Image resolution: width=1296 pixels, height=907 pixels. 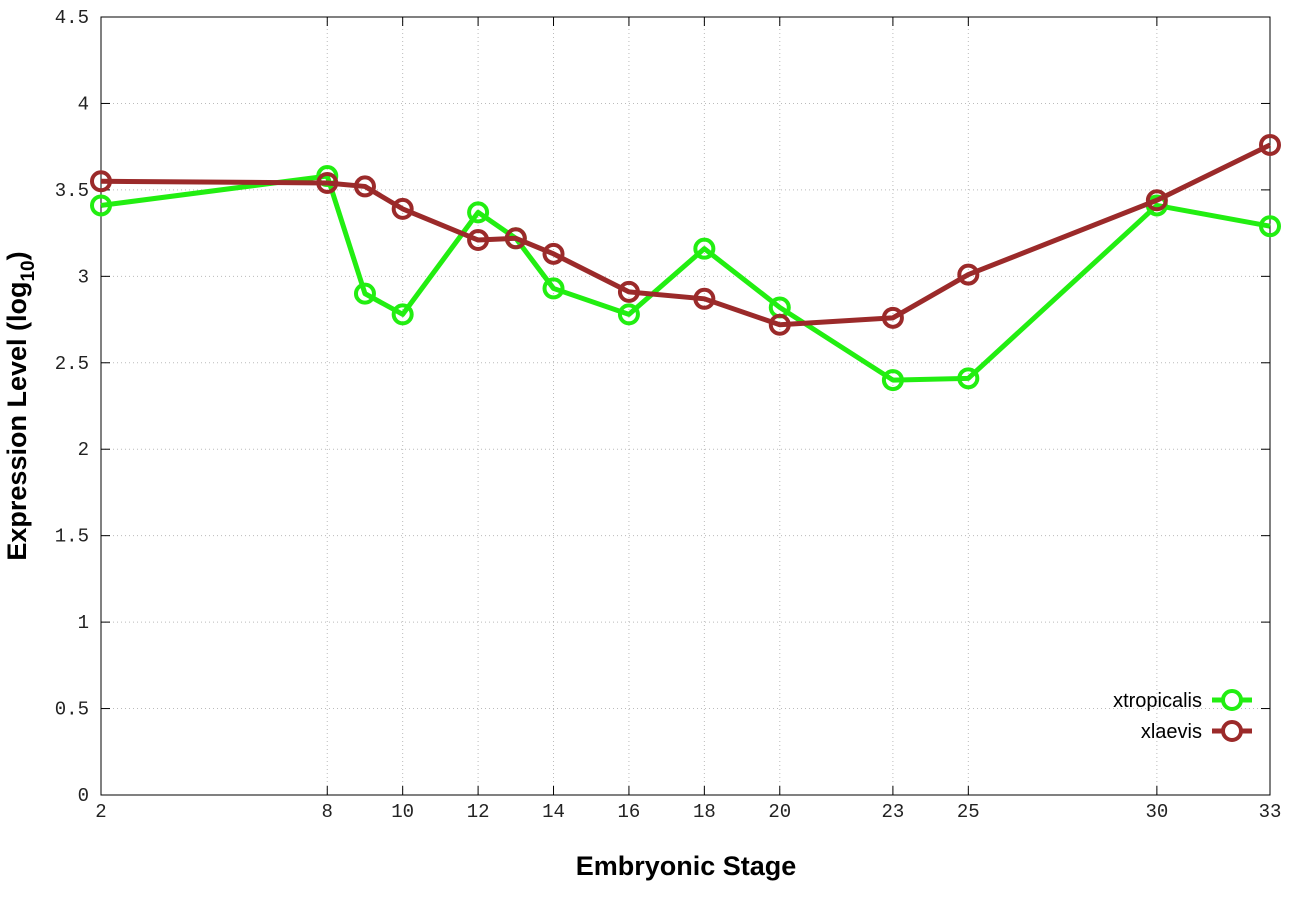 I want to click on y-tick-label: 0.5, so click(x=72, y=710).